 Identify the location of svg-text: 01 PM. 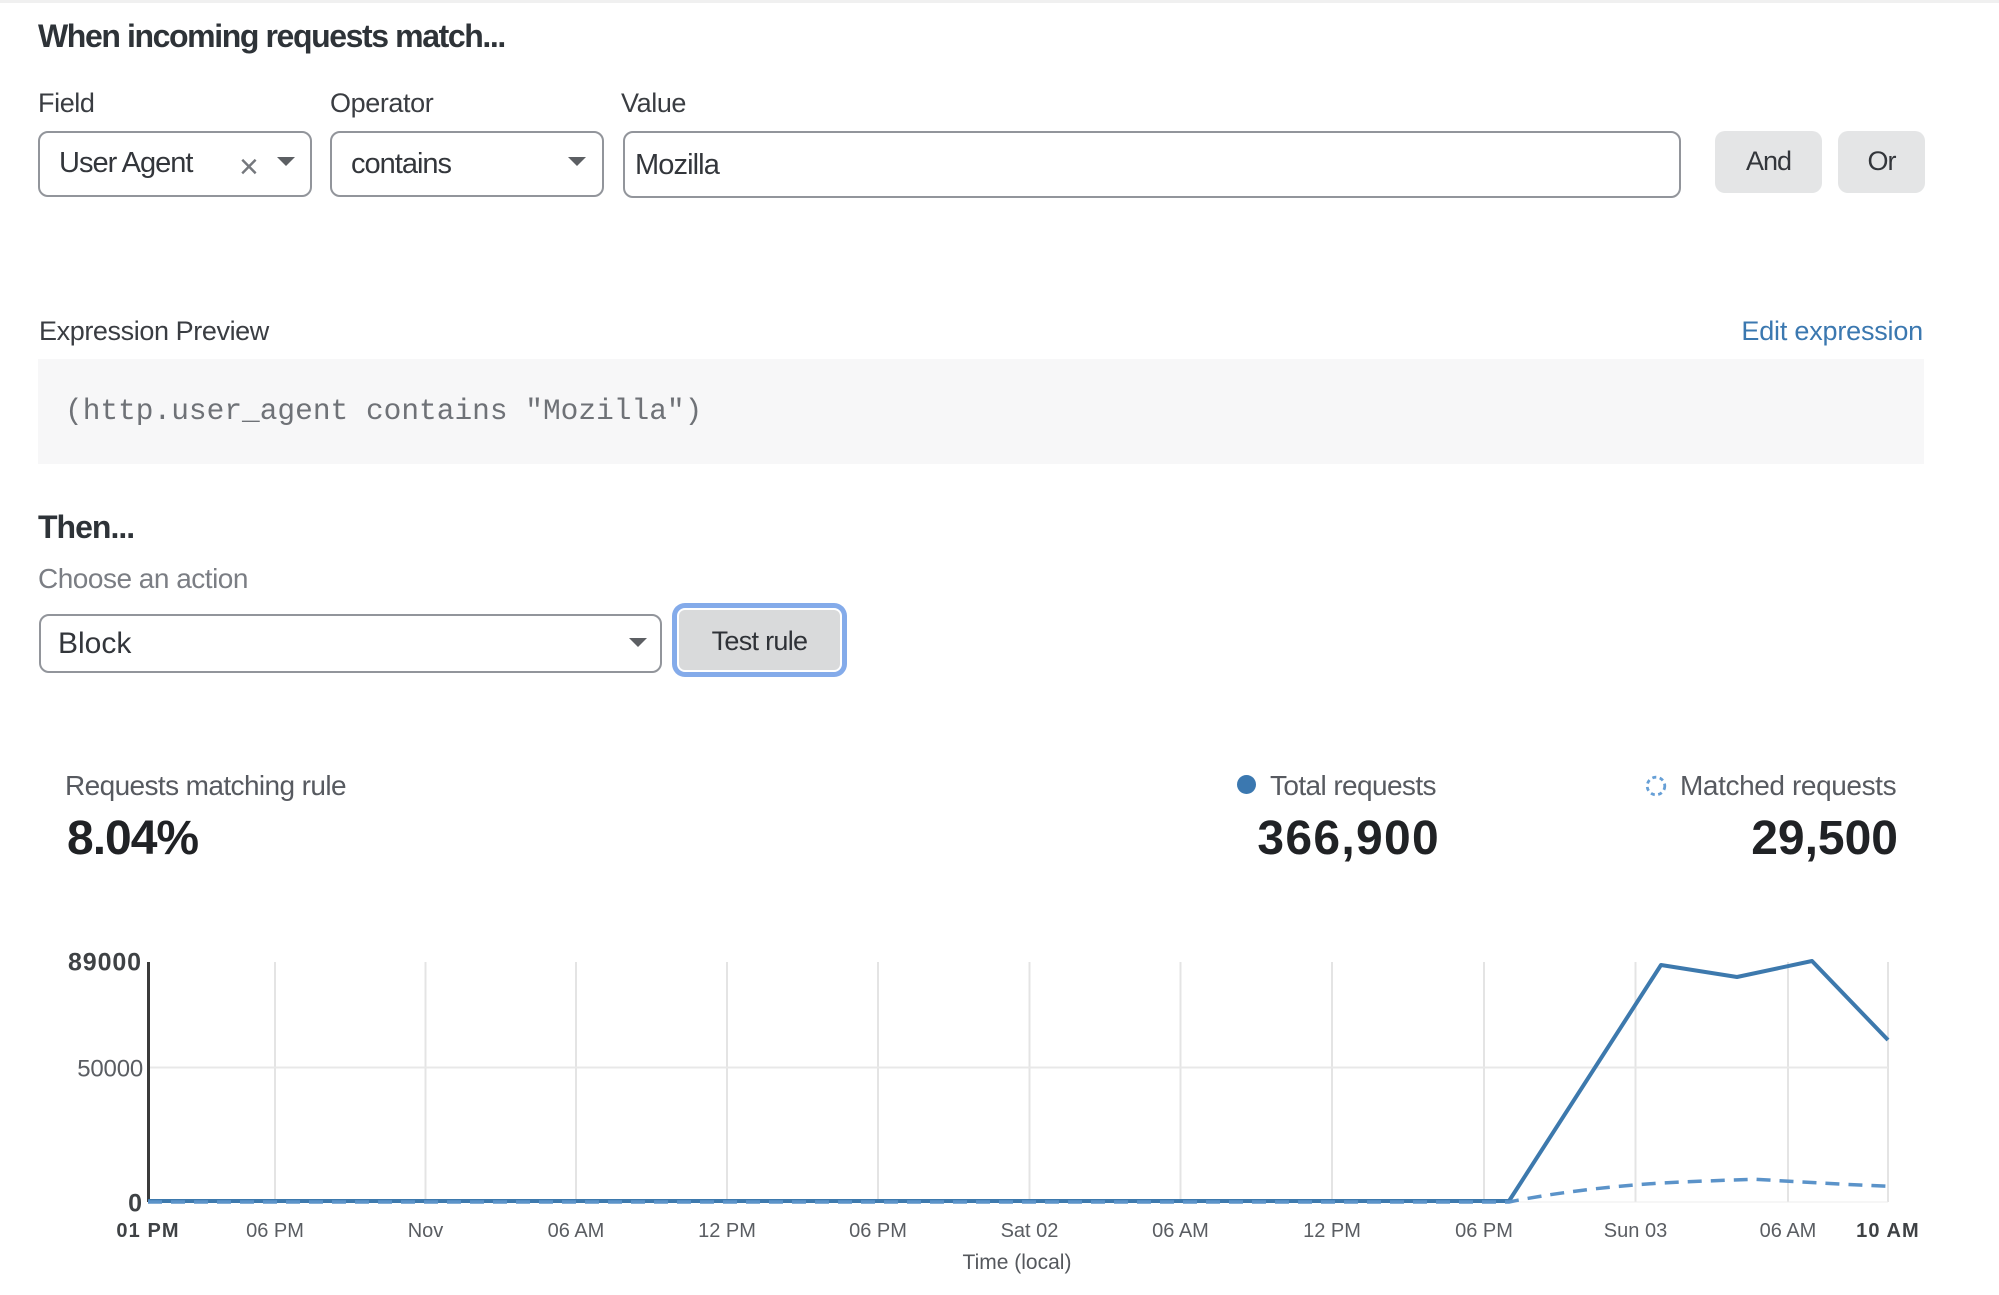
(147, 1231).